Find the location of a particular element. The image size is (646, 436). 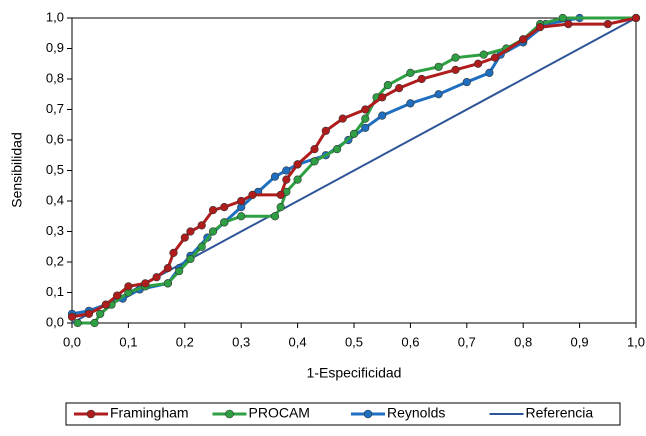

x-tick-label: 0,6 is located at coordinates (410, 341).